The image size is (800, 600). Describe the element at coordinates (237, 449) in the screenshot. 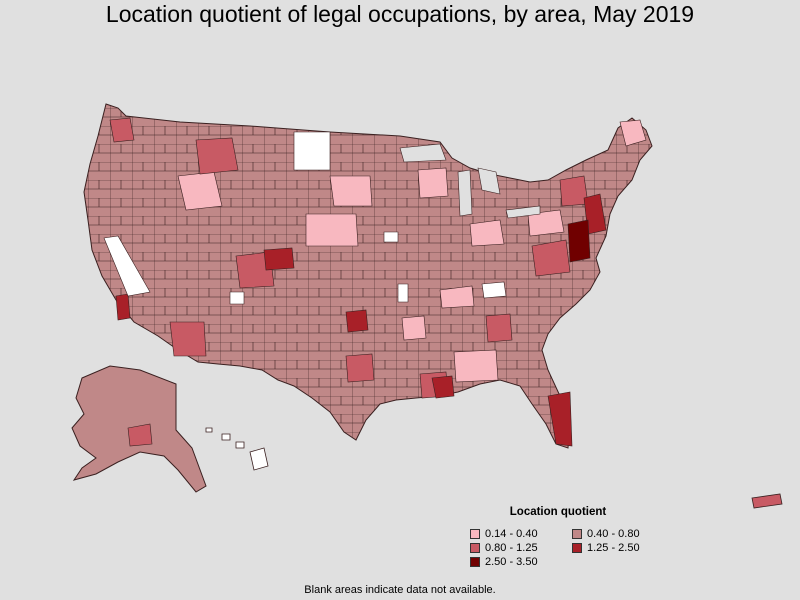

I see `hawaii-shape` at that location.